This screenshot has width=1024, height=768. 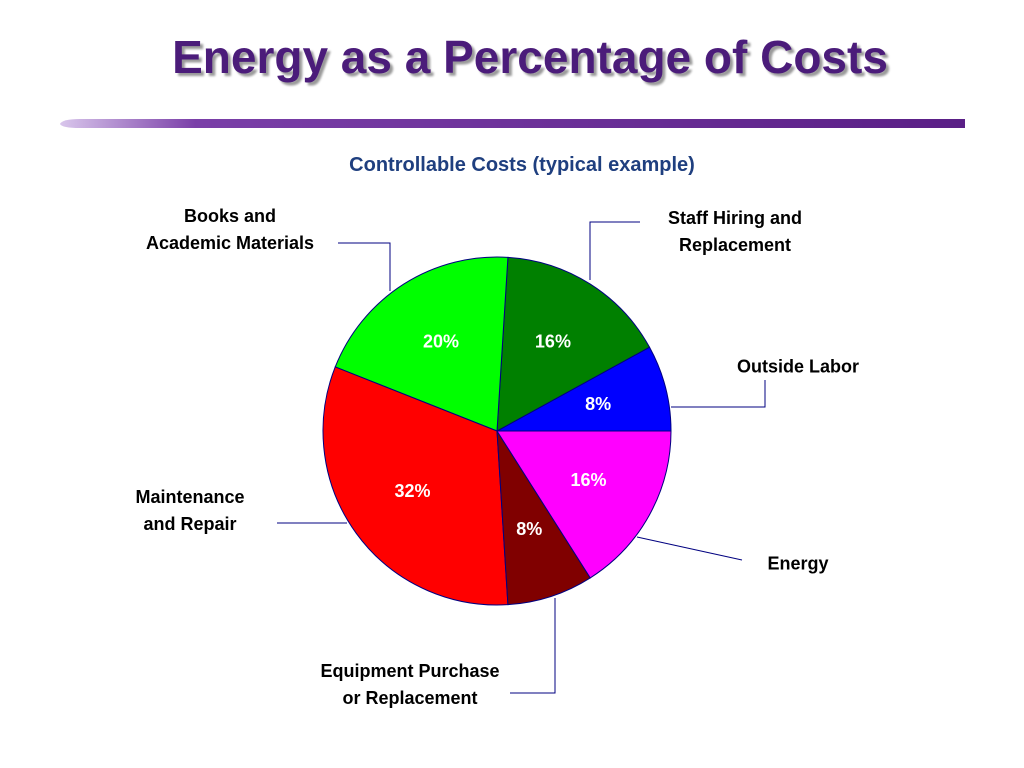 What do you see at coordinates (413, 491) in the screenshot?
I see `value-label: 32%` at bounding box center [413, 491].